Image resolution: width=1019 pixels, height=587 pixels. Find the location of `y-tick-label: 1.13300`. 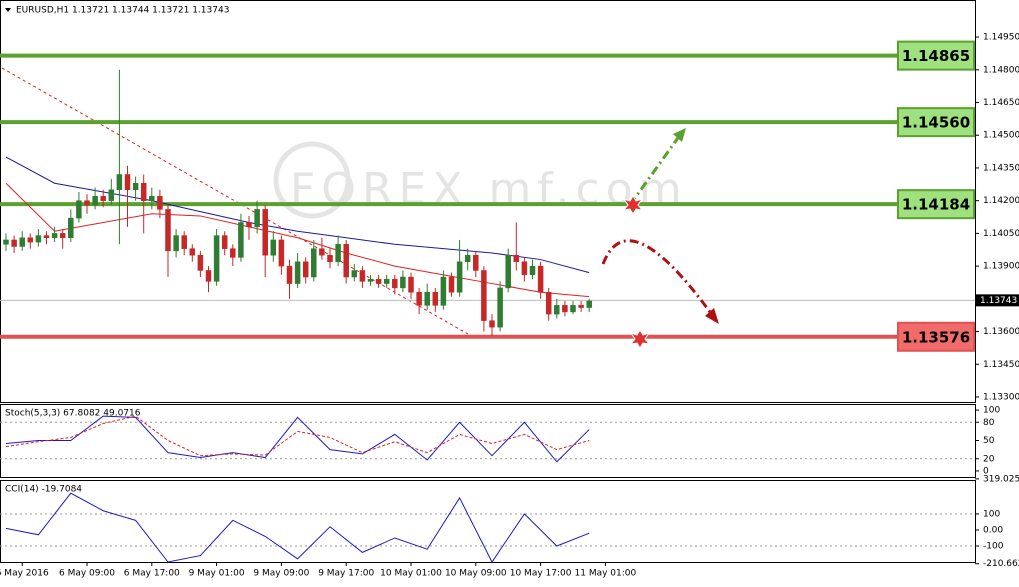

y-tick-label: 1.13300 is located at coordinates (1001, 397).